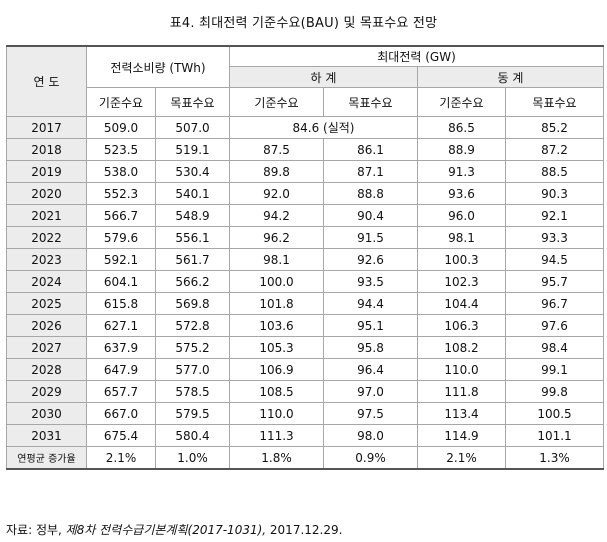  I want to click on cell: 106.3, so click(461, 325).